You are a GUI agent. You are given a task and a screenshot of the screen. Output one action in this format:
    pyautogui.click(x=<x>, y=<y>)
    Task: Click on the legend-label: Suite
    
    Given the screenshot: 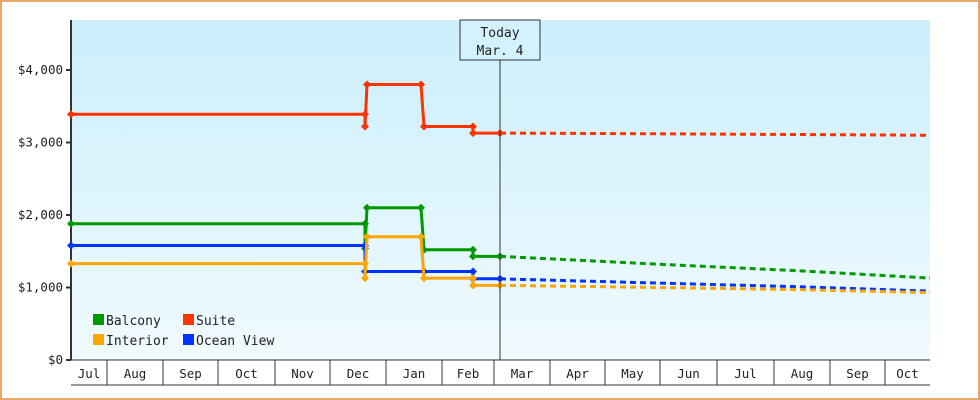 What is the action you would take?
    pyautogui.click(x=215, y=321)
    